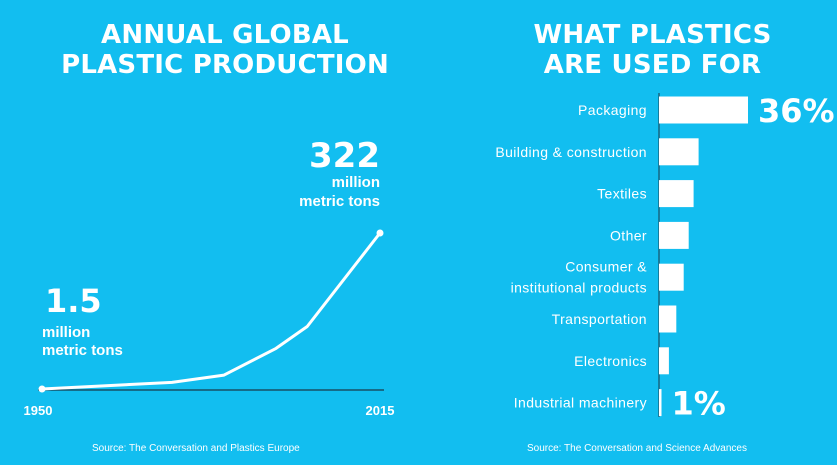 The width and height of the screenshot is (837, 465). I want to click on value-label-industrial-machinery: 1%, so click(699, 404).